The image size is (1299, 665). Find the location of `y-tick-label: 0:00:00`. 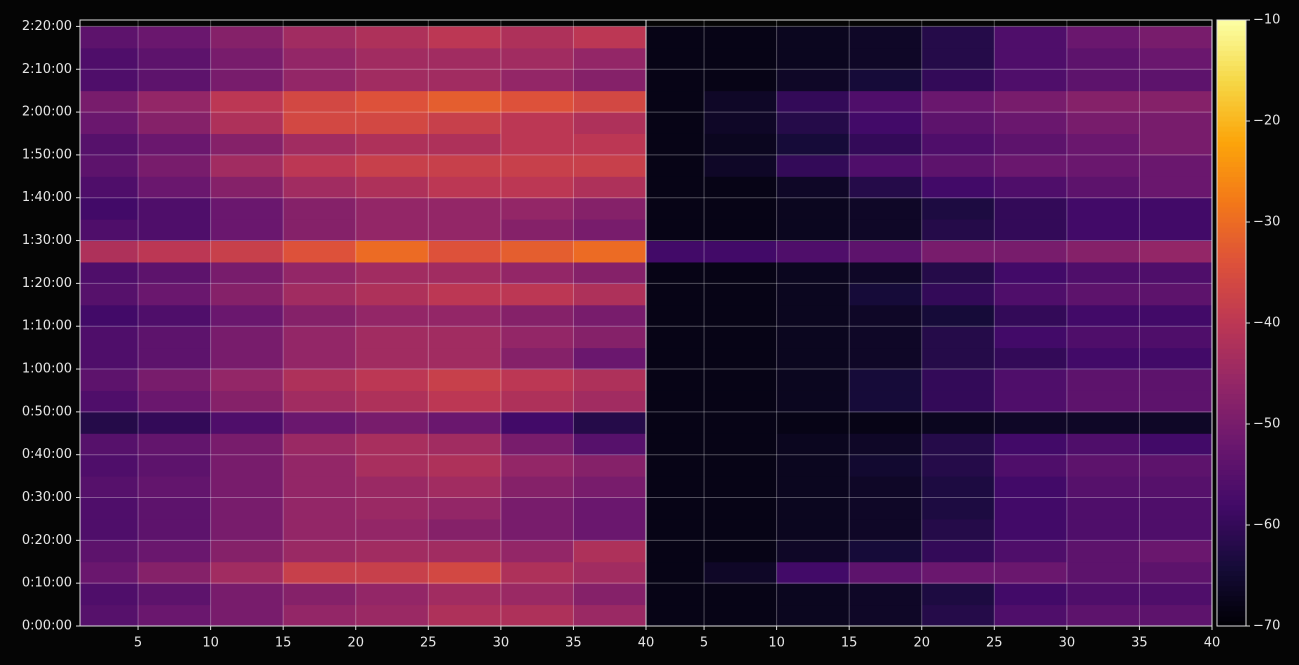

y-tick-label: 0:00:00 is located at coordinates (47, 626).